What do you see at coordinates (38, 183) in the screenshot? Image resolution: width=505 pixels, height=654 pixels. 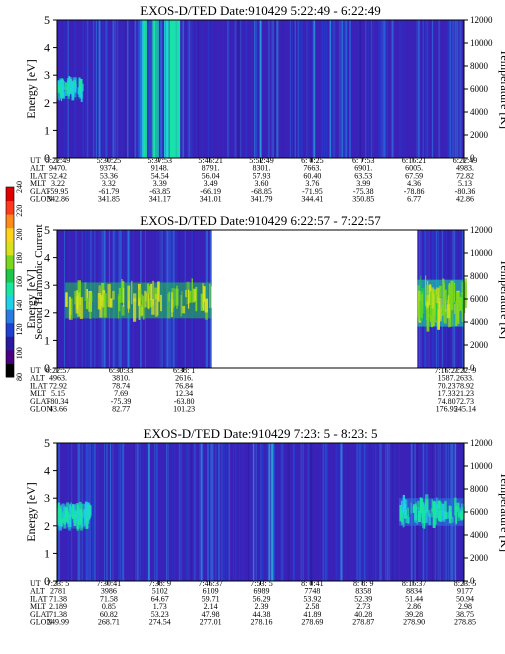 I see `orbit-row-label-mlt: MLT` at bounding box center [38, 183].